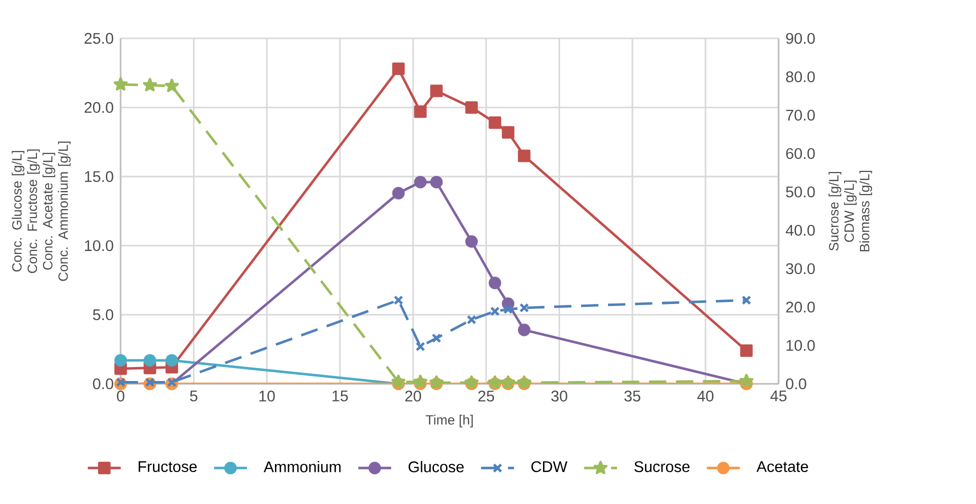 Image resolution: width=976 pixels, height=504 pixels. I want to click on y2-axis-title: Sucrose [g/L] CDW [g/L] Biomass [g/L], so click(850, 211).